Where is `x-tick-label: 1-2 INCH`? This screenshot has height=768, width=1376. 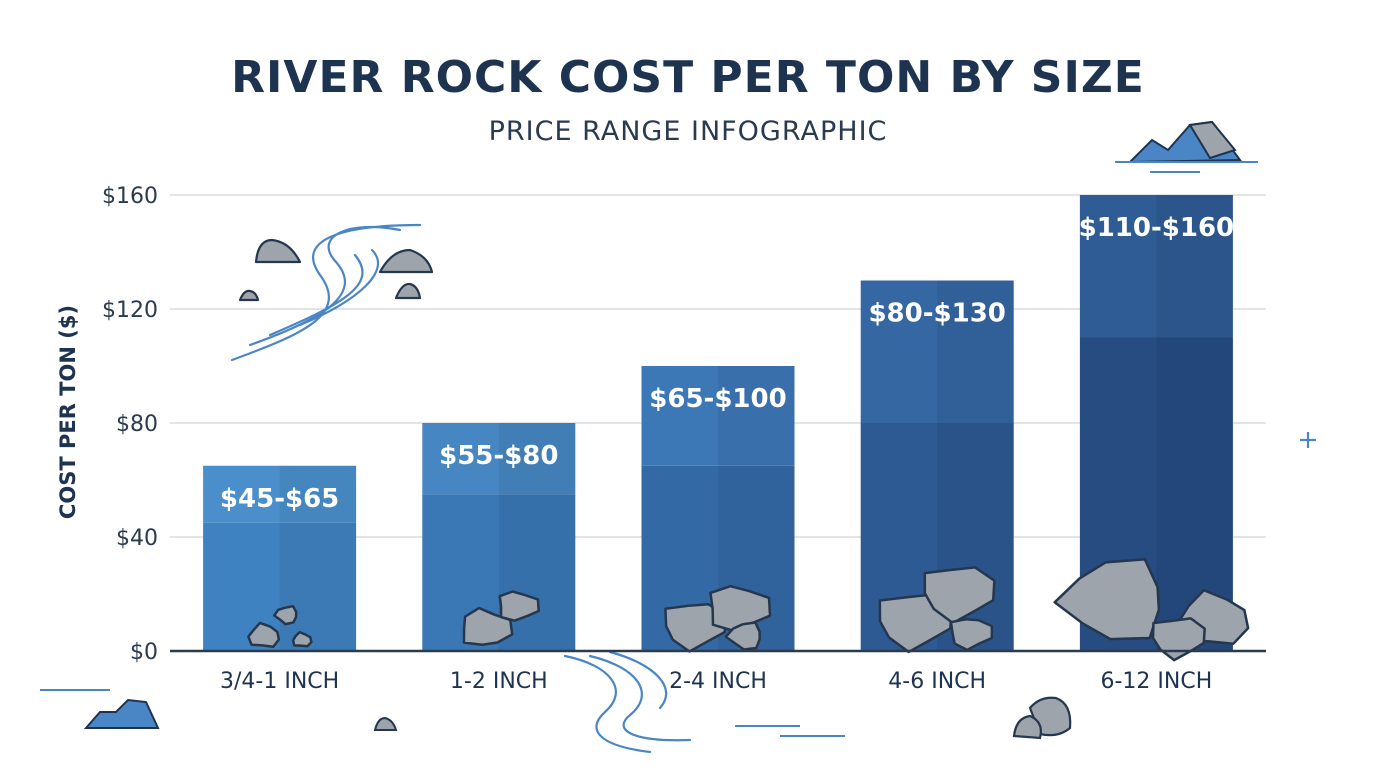
x-tick-label: 1-2 INCH is located at coordinates (499, 681).